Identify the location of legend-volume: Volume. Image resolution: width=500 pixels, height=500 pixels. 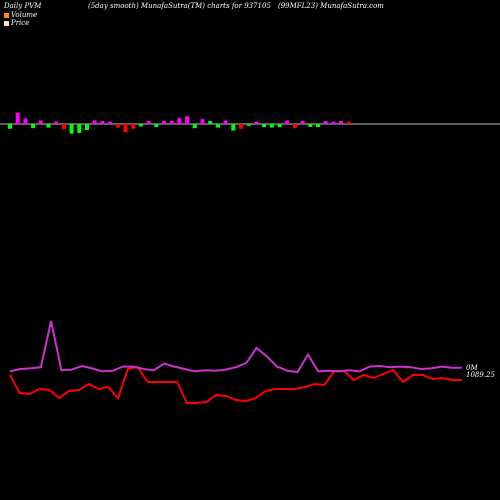
(20, 15).